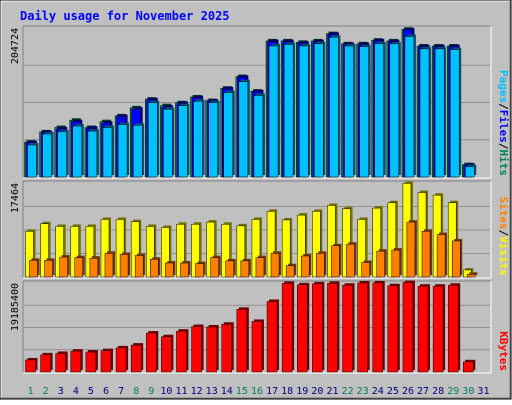 This screenshot has height=405, width=512. What do you see at coordinates (91, 391) in the screenshot?
I see `x-tick-label-day-5: 5` at bounding box center [91, 391].